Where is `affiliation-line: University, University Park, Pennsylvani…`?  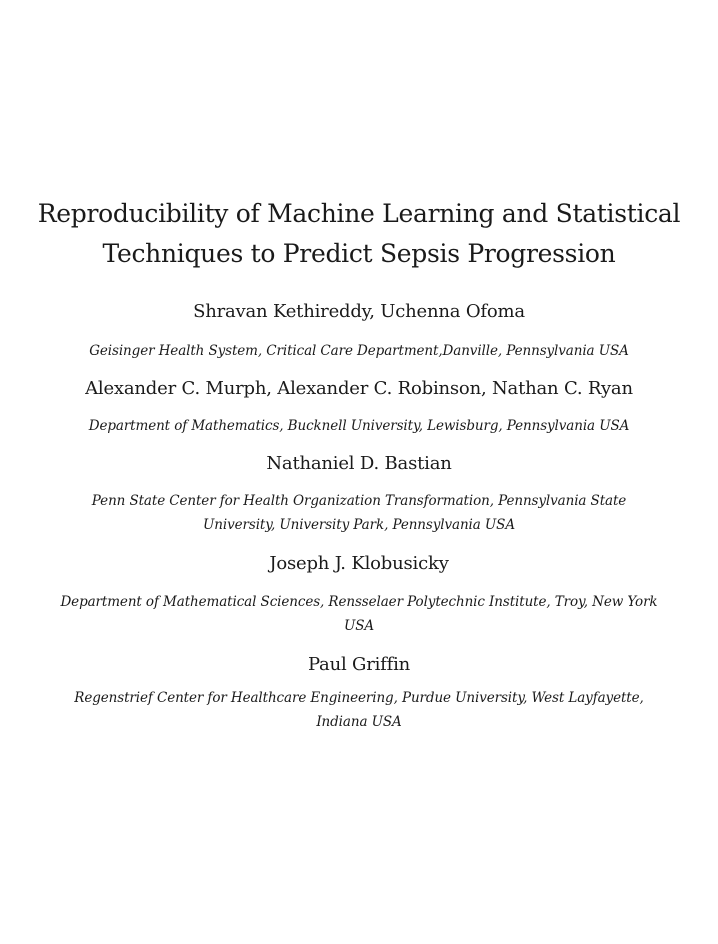 affiliation-line: University, University Park, Pennsylvani… is located at coordinates (359, 525).